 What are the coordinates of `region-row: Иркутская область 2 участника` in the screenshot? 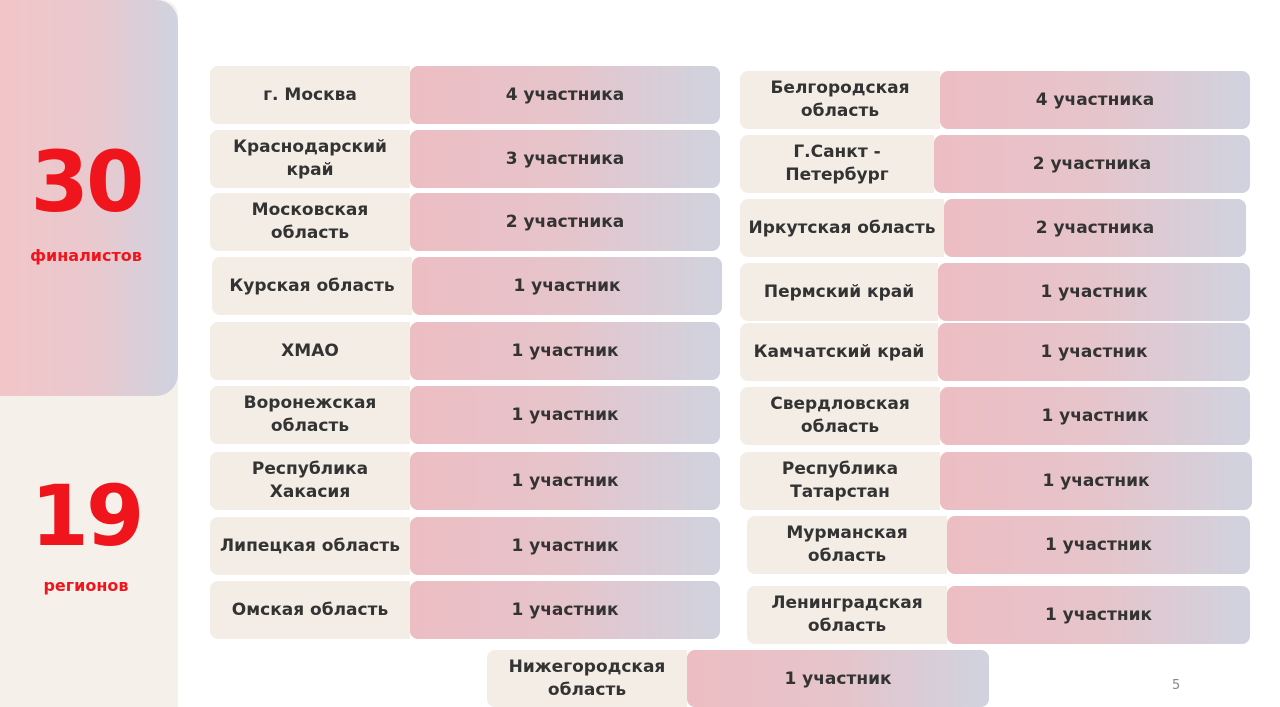 It's located at (993, 228).